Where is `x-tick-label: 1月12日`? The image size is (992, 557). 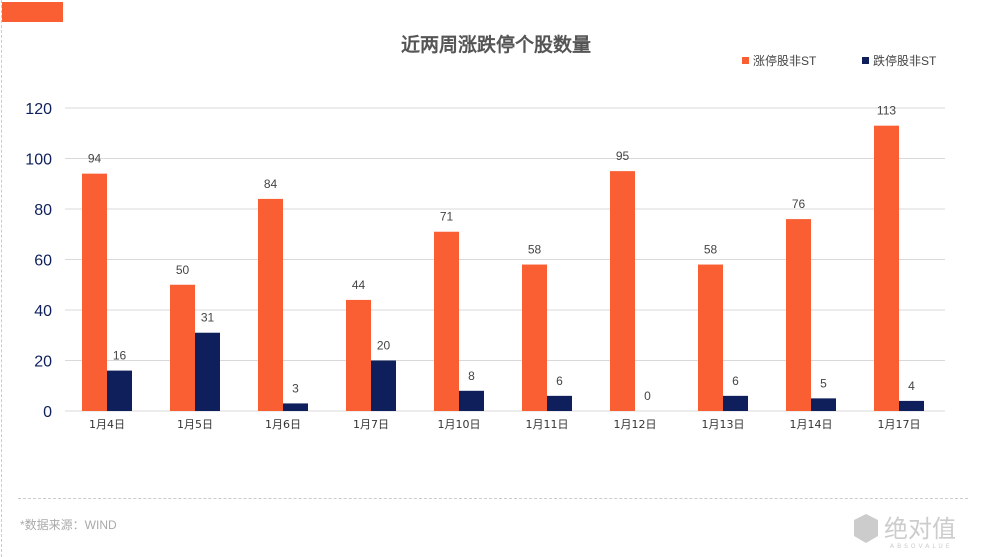
x-tick-label: 1月12日 is located at coordinates (635, 424).